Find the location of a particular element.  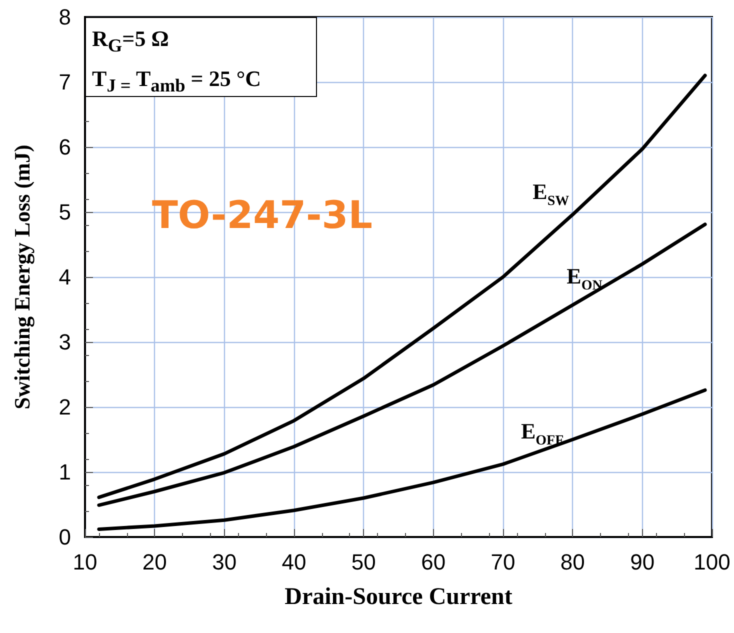

x-axis-title: Drain-Source Current is located at coordinates (398, 597).